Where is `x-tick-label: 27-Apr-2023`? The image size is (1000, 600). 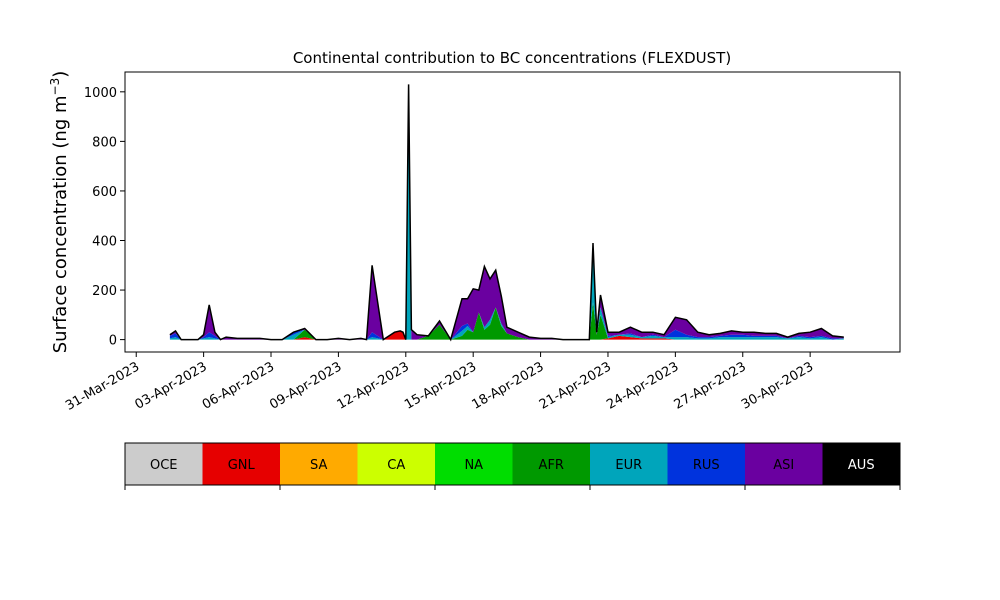 x-tick-label: 27-Apr-2023 is located at coordinates (710, 385).